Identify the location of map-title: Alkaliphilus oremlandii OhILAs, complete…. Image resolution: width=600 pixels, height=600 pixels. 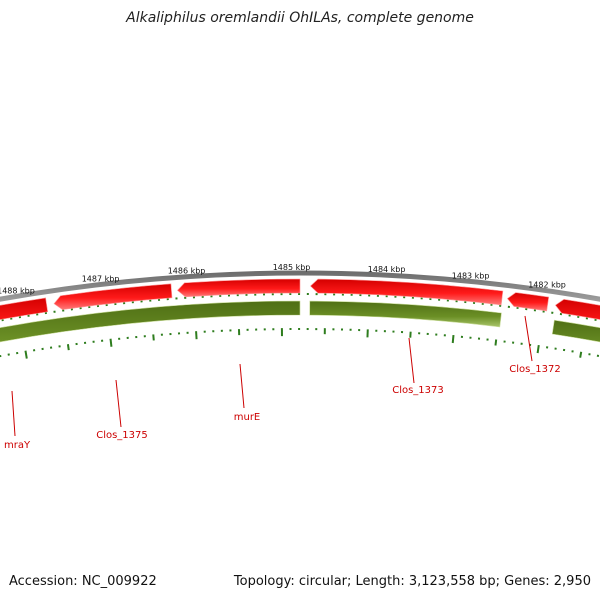
(300, 18).